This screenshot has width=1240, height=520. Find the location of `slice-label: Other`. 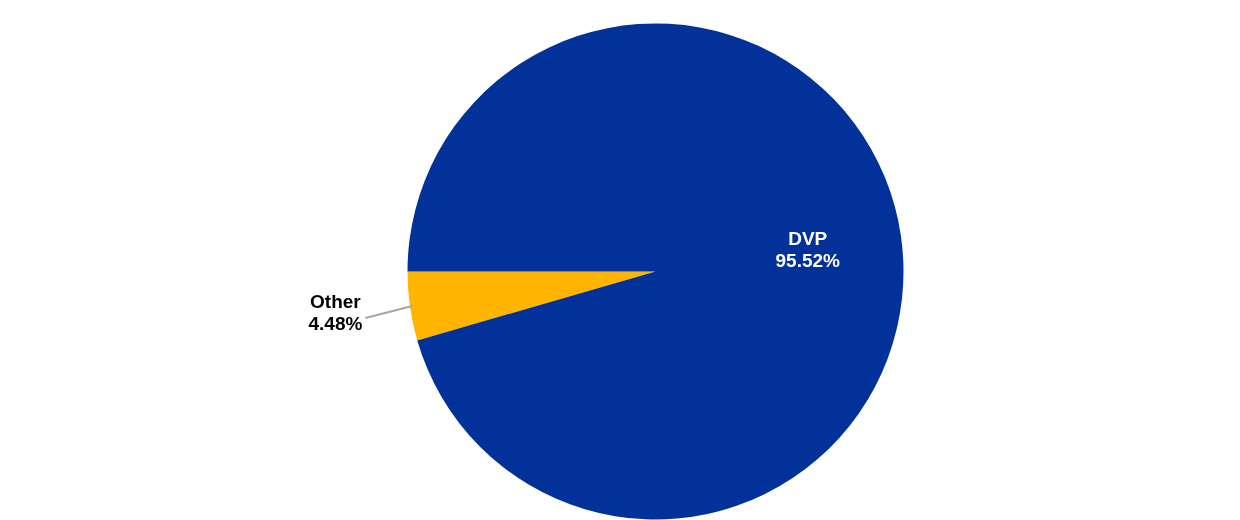

slice-label: Other is located at coordinates (336, 302).